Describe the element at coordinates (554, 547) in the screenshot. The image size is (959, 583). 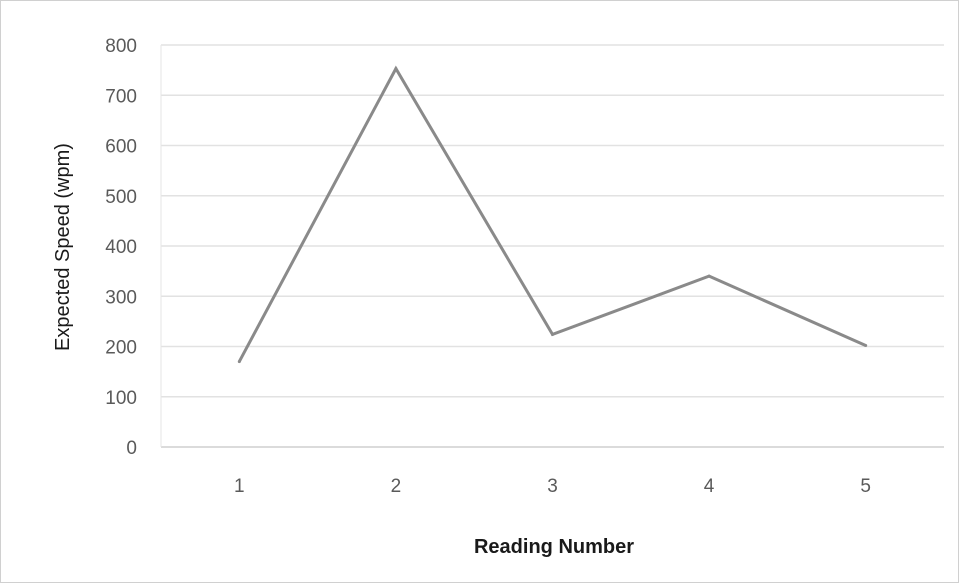
I see `x-axis-title: Reading Number` at that location.